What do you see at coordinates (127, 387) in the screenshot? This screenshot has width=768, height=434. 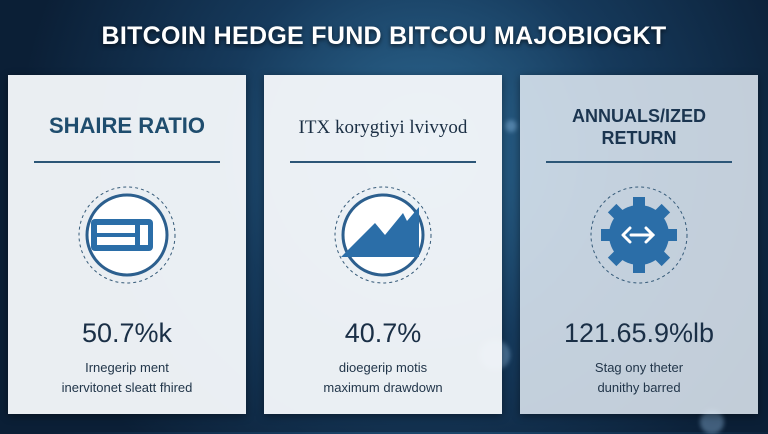 I see `description-line: inervitonet sleatt fhired` at bounding box center [127, 387].